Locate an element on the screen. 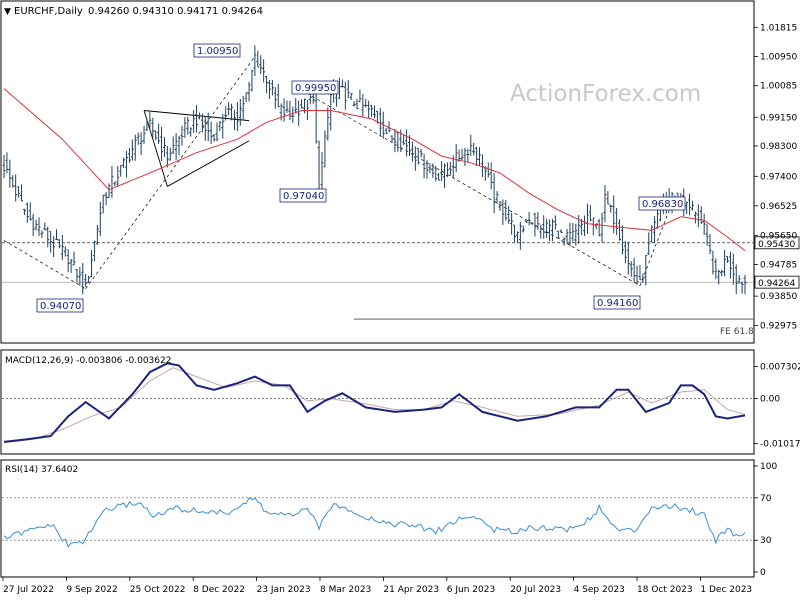  price-tick-label: 0.95650 is located at coordinates (778, 236).